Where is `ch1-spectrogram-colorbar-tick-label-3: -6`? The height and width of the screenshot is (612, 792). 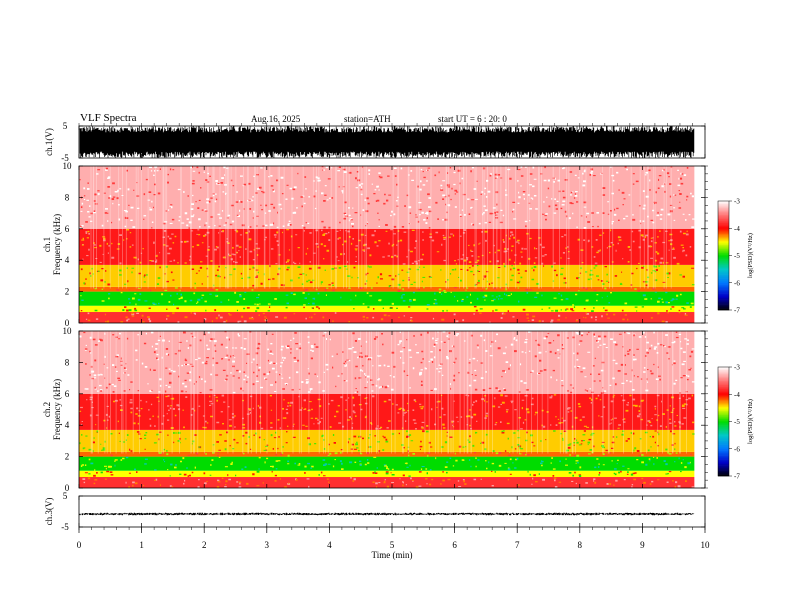 ch1-spectrogram-colorbar-tick-label-3: -6 is located at coordinates (737, 283).